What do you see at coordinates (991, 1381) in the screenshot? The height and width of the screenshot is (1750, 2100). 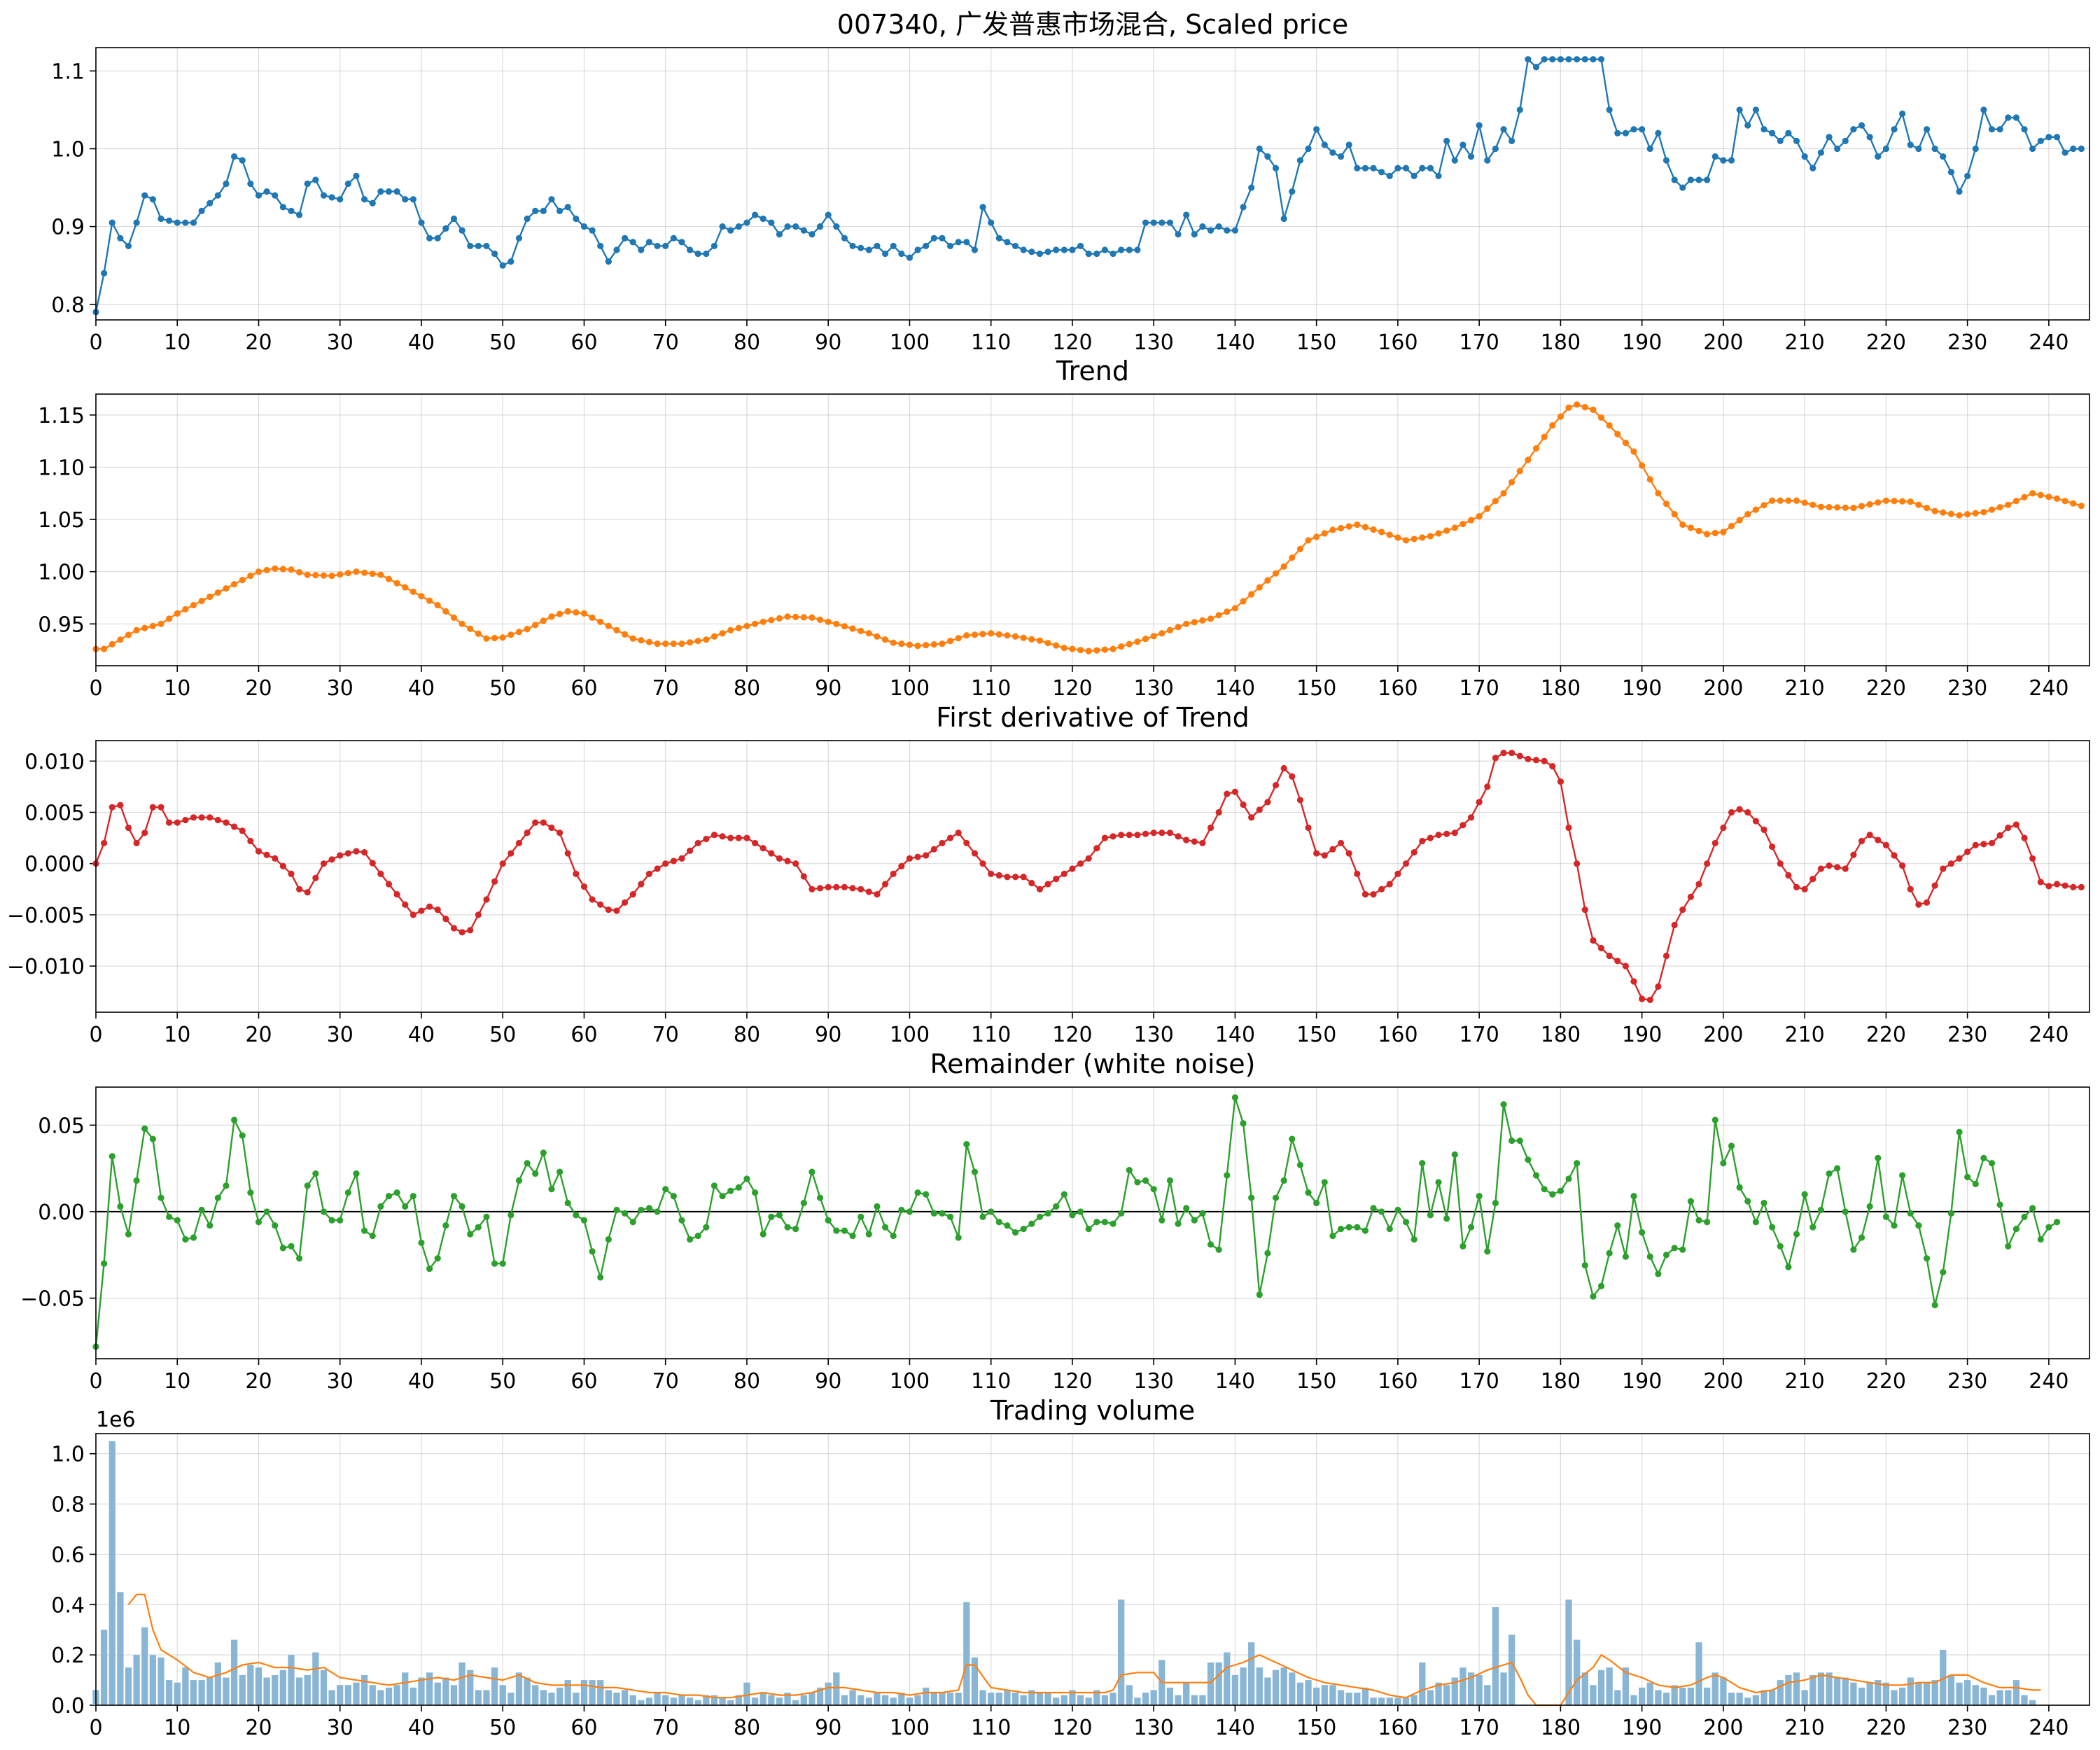 I see `x-tick-label: 110` at bounding box center [991, 1381].